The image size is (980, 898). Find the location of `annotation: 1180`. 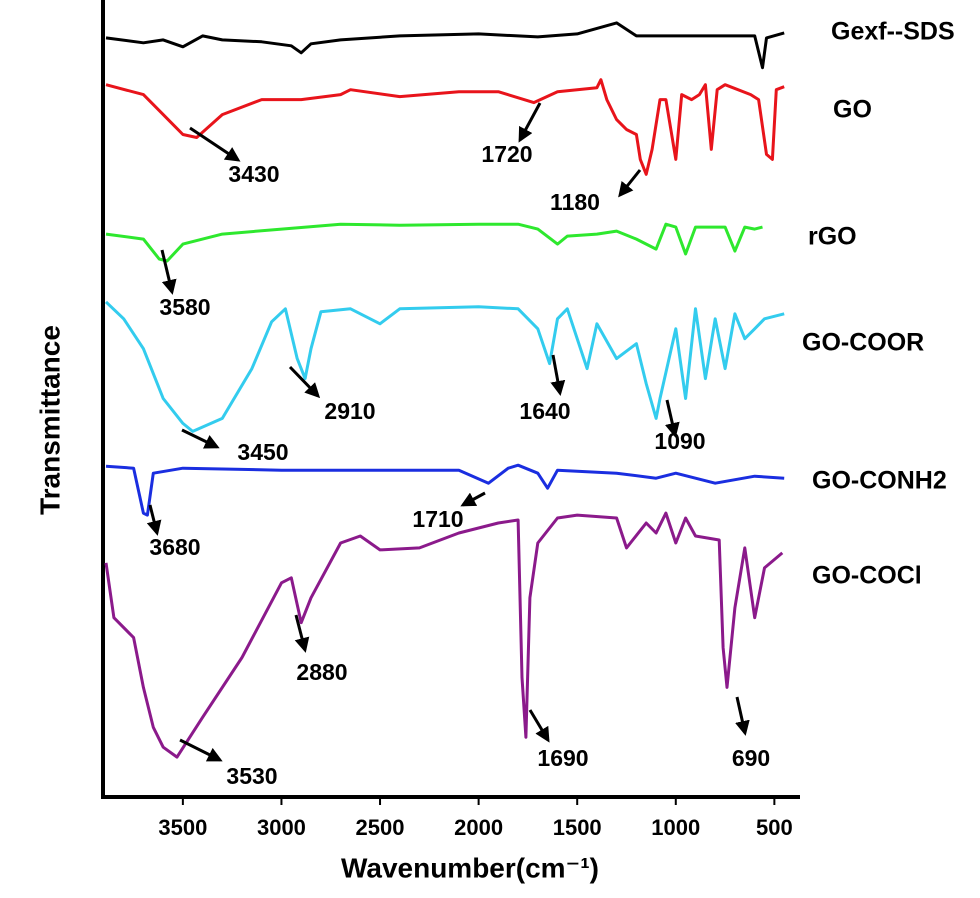

annotation: 1180 is located at coordinates (575, 202).